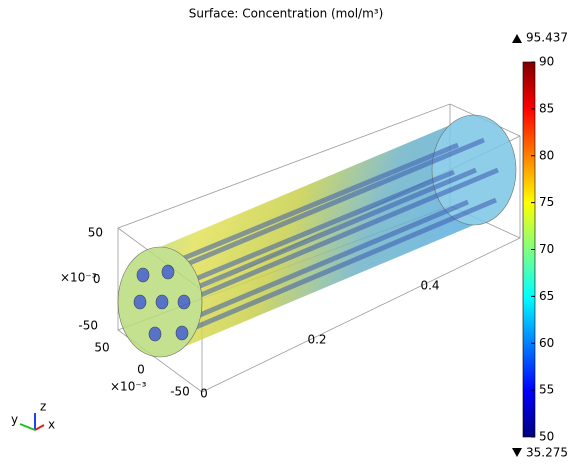 The image size is (573, 466). Describe the element at coordinates (43, 407) in the screenshot. I see `axis-name: z` at that location.